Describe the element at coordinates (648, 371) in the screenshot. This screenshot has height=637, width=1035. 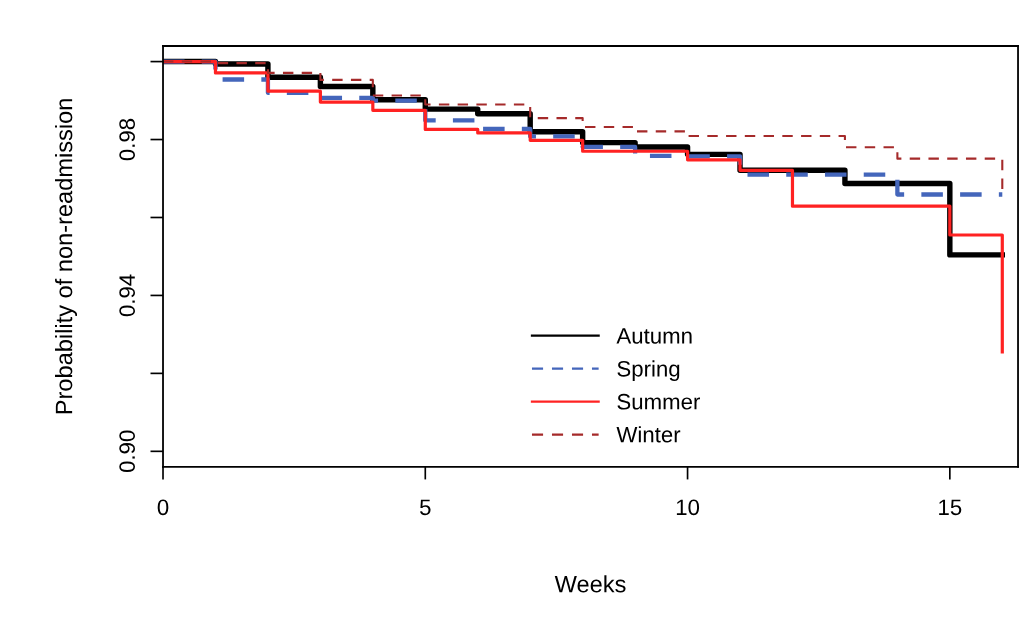
I see `legend-label: Spring` at that location.